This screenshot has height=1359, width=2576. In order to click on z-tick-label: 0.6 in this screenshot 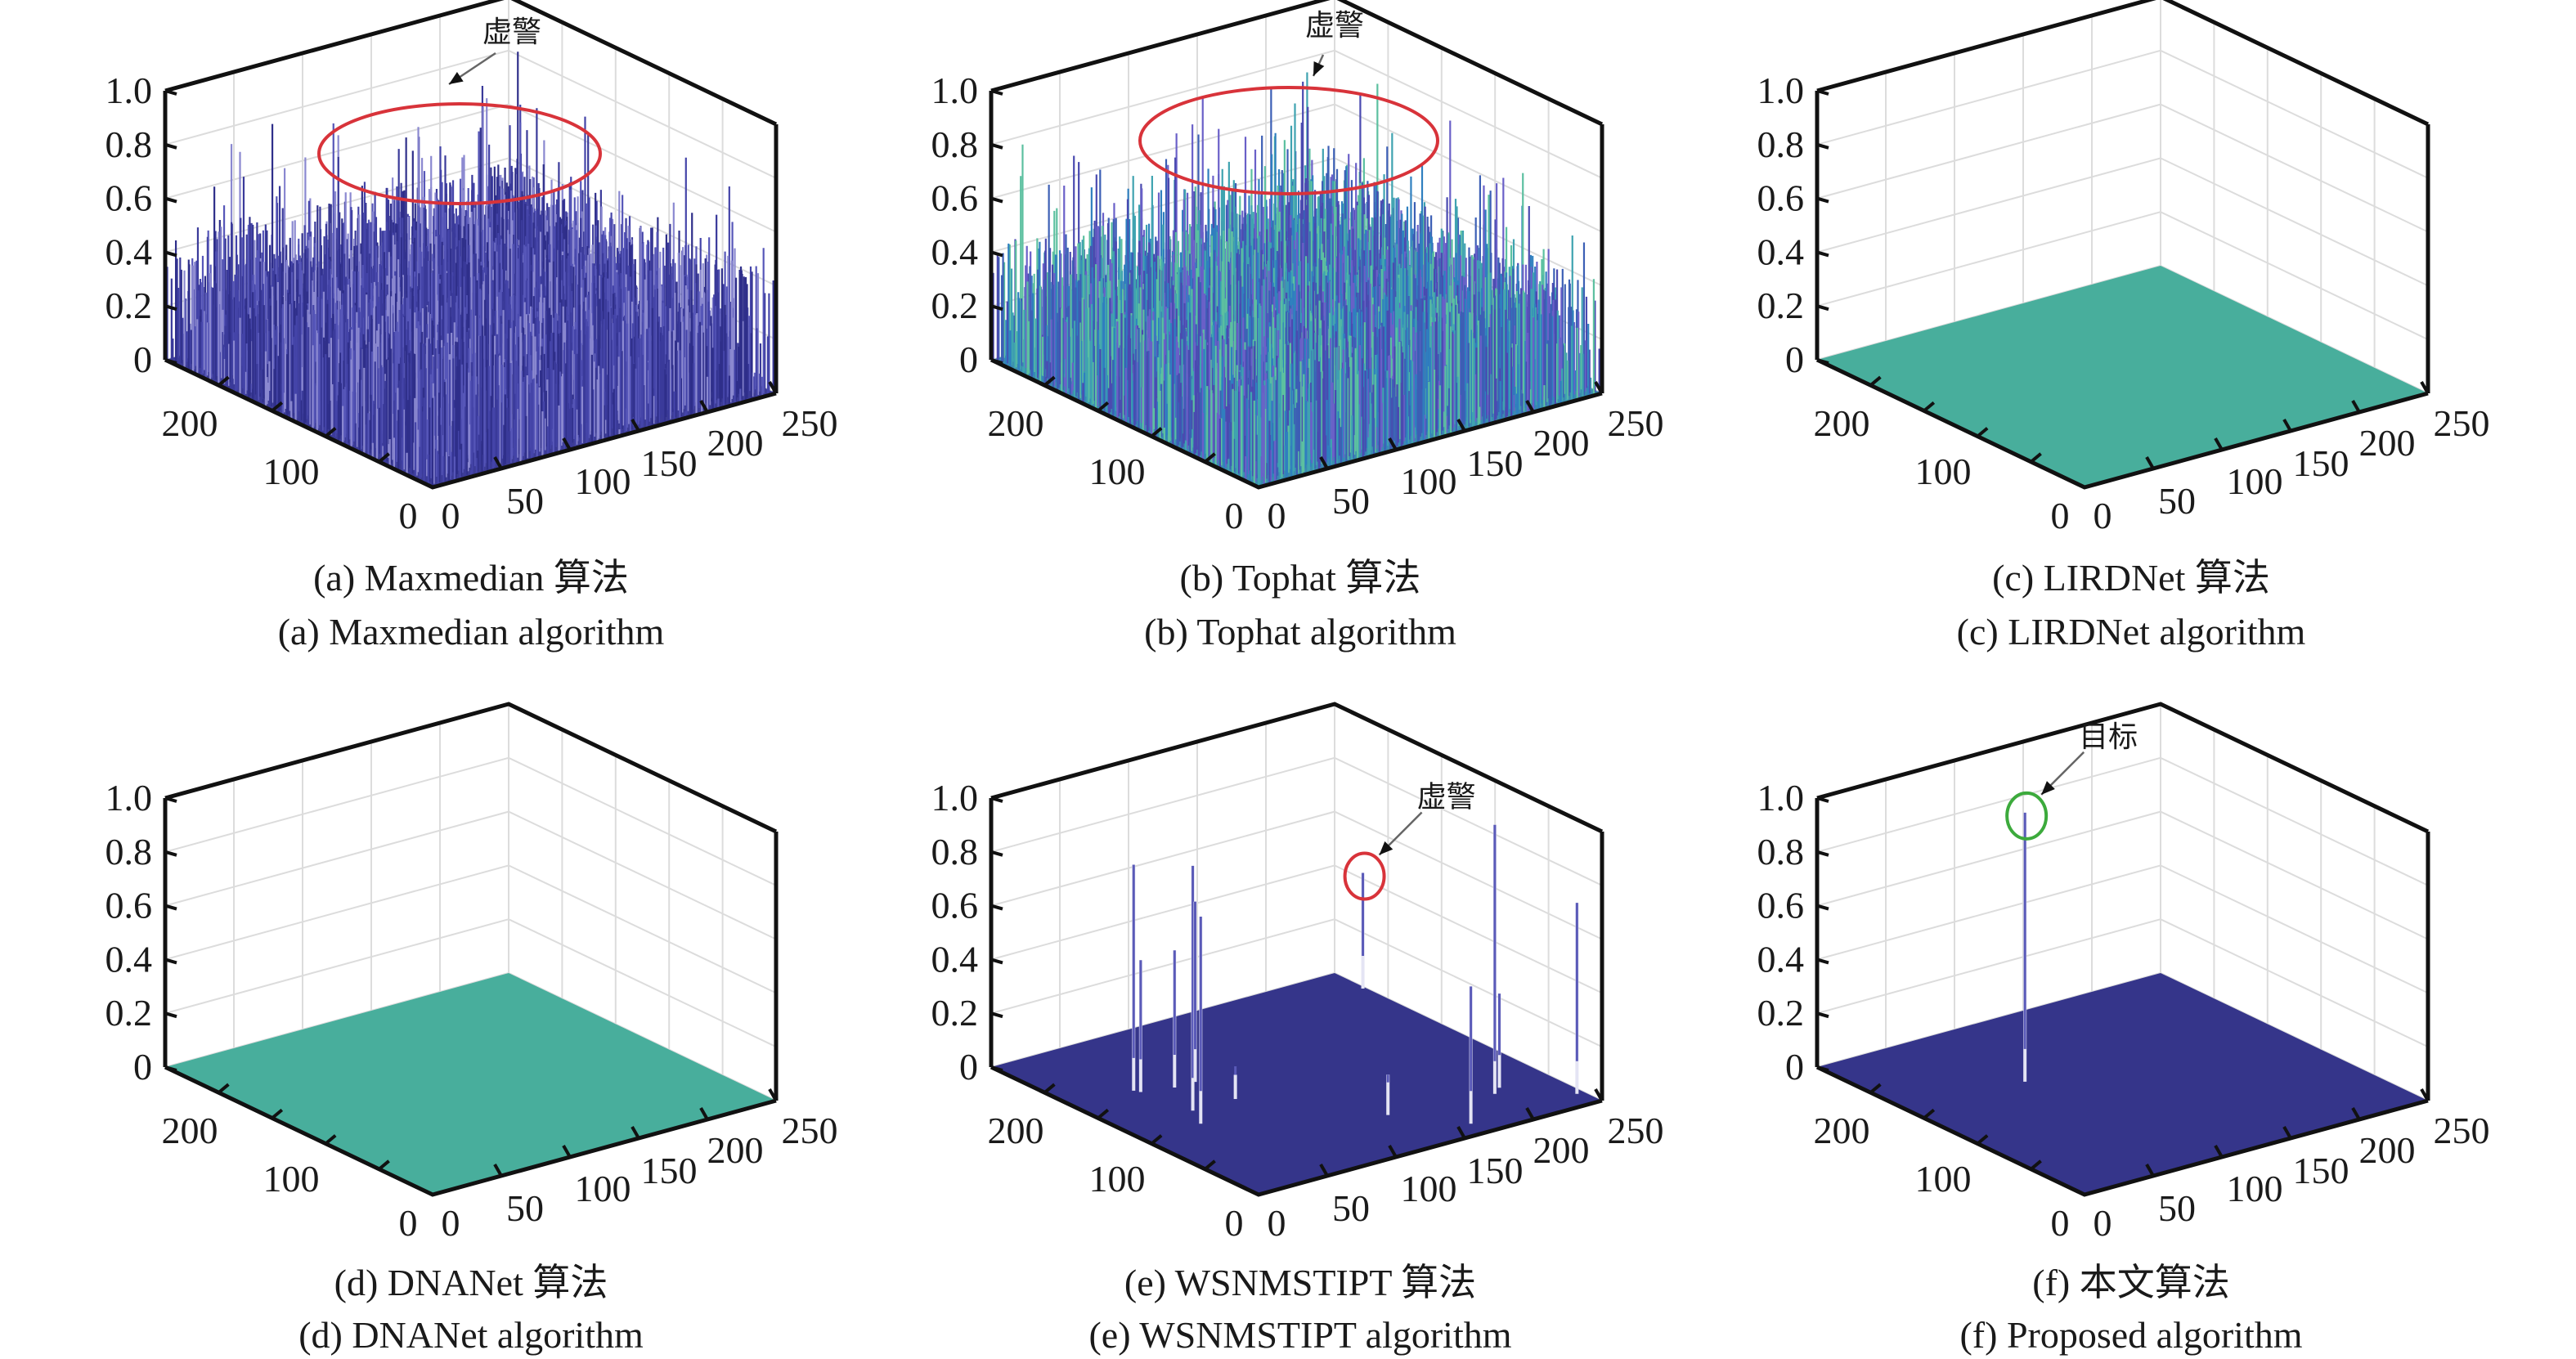, I will do `click(129, 198)`.